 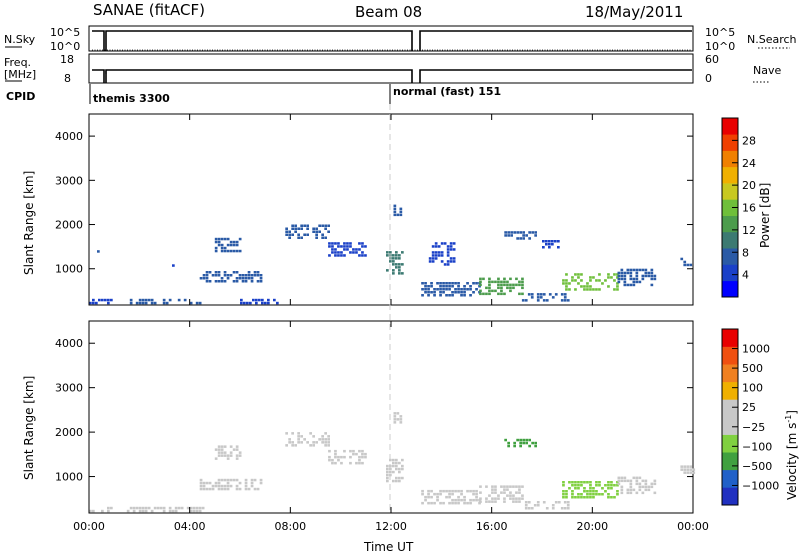 I want to click on nsky-label: N.Sky, so click(x=20, y=39).